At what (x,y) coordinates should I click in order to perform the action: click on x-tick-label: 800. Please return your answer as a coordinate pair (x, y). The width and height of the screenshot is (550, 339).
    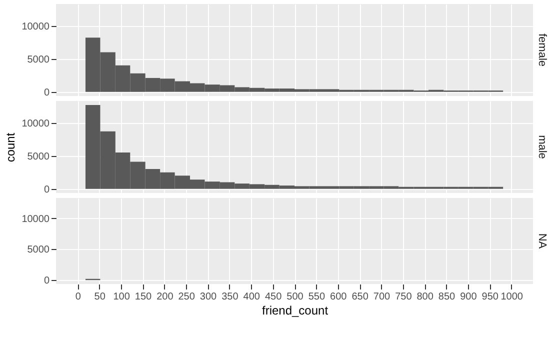
    Looking at the image, I should click on (425, 297).